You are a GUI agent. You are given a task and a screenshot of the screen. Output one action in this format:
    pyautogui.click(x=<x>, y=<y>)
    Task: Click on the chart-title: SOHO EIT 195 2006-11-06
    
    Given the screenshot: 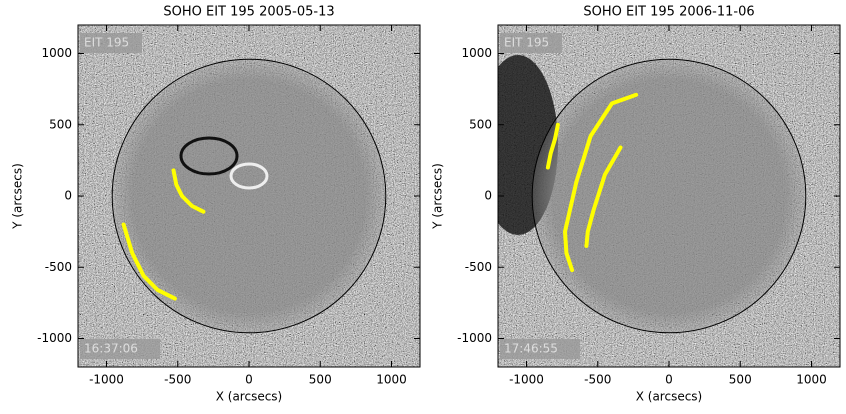 What is the action you would take?
    pyautogui.click(x=668, y=12)
    